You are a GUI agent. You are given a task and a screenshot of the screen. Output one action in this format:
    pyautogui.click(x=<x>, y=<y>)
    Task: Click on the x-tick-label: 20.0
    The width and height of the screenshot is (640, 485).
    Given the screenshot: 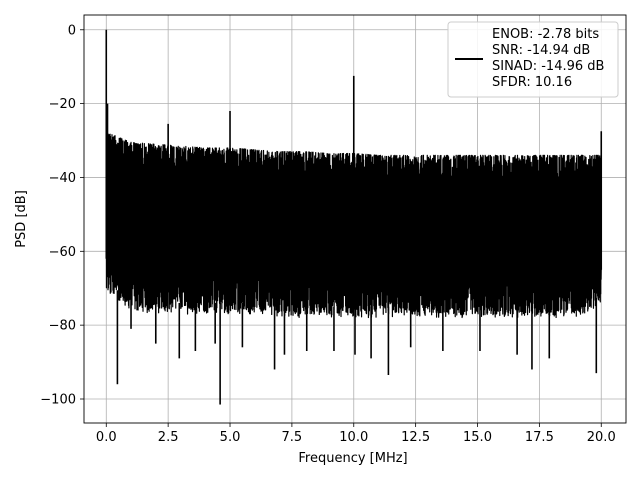 What is the action you would take?
    pyautogui.click(x=601, y=437)
    